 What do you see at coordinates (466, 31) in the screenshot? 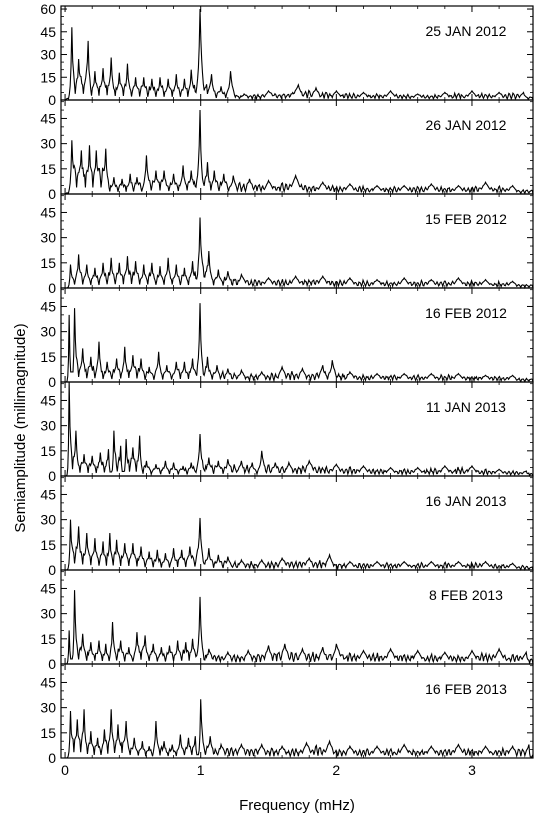
I see `panel-date-label: 25 JAN 2012` at bounding box center [466, 31].